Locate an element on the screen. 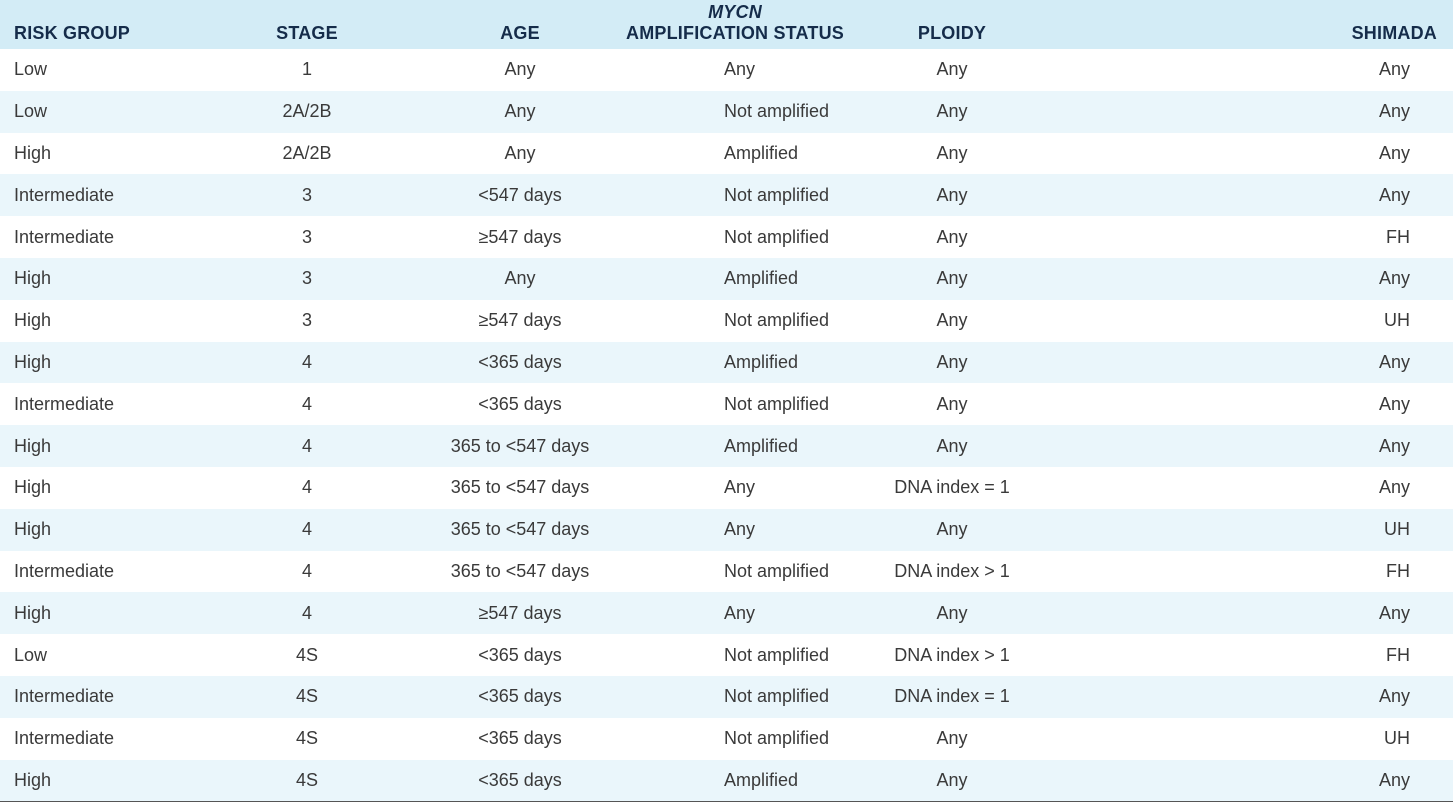 This screenshot has height=806, width=1453. header-amplification-status: AMPLIFICATION STATUS is located at coordinates (735, 33).